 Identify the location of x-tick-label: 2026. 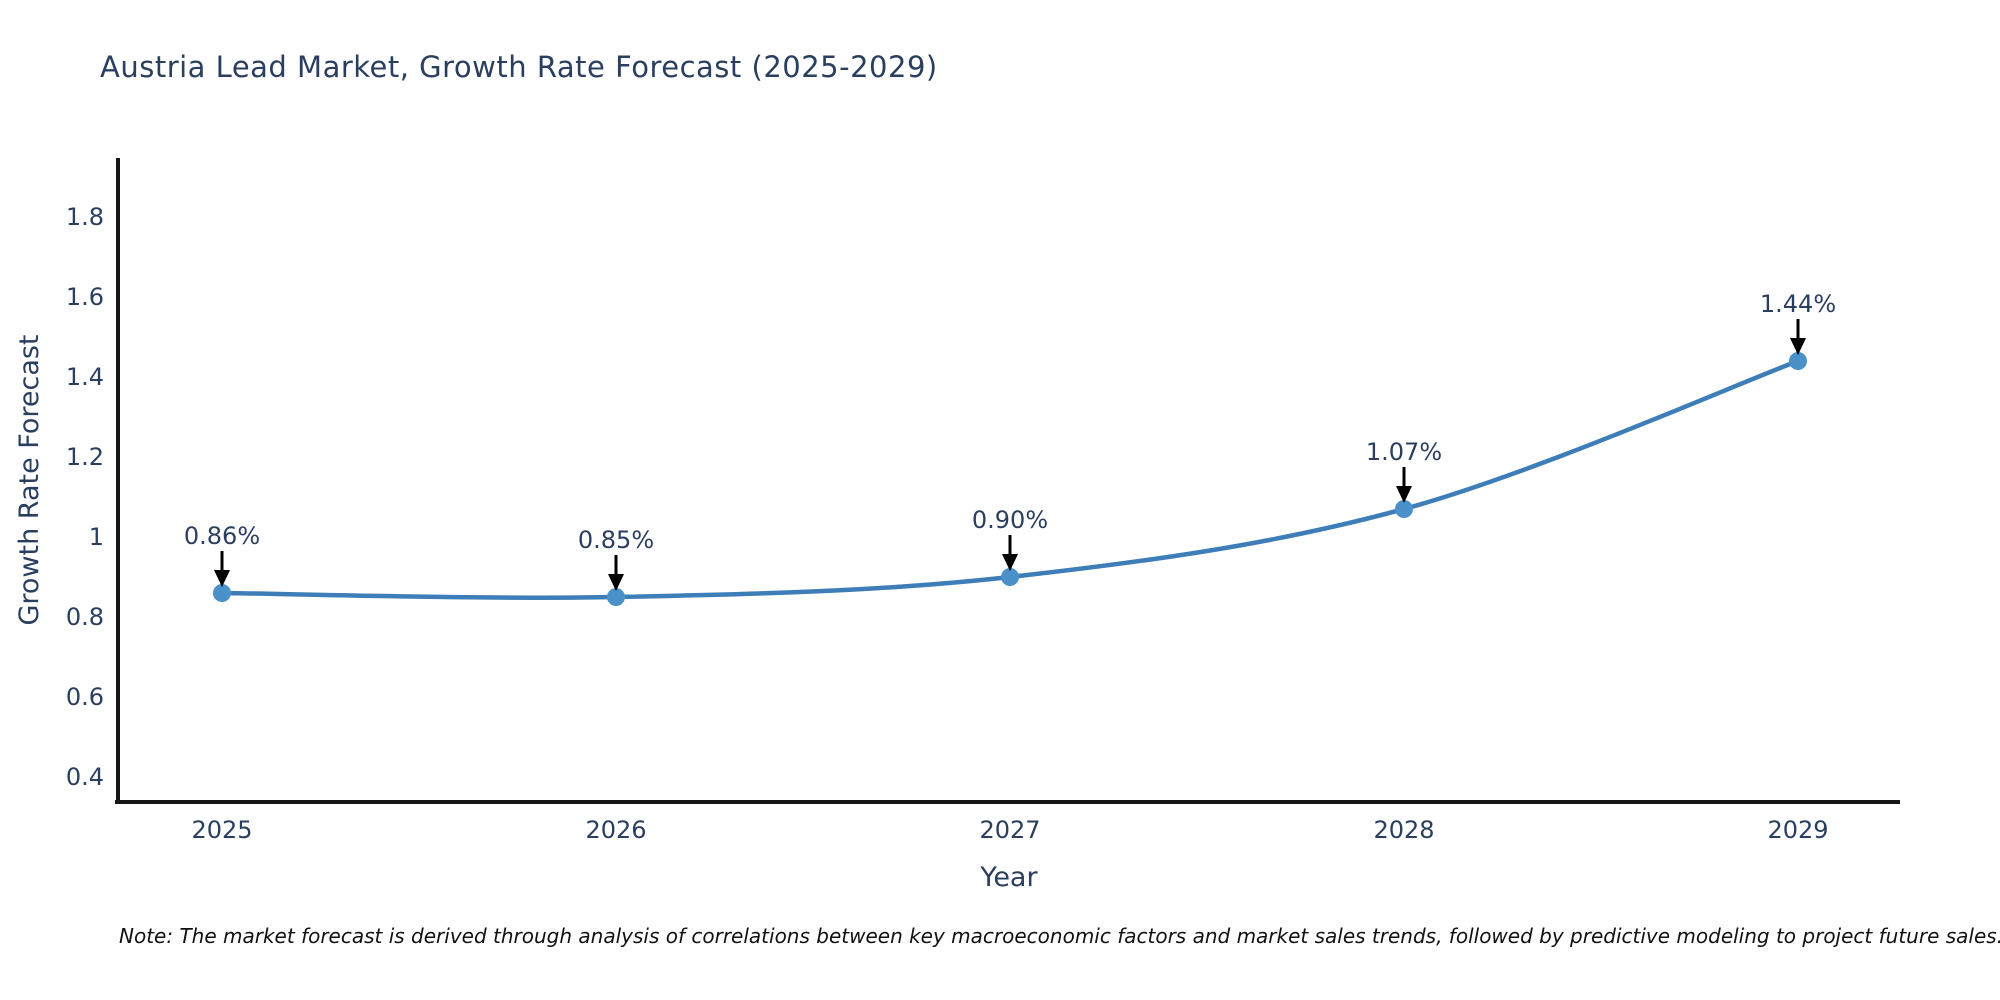
(615, 830).